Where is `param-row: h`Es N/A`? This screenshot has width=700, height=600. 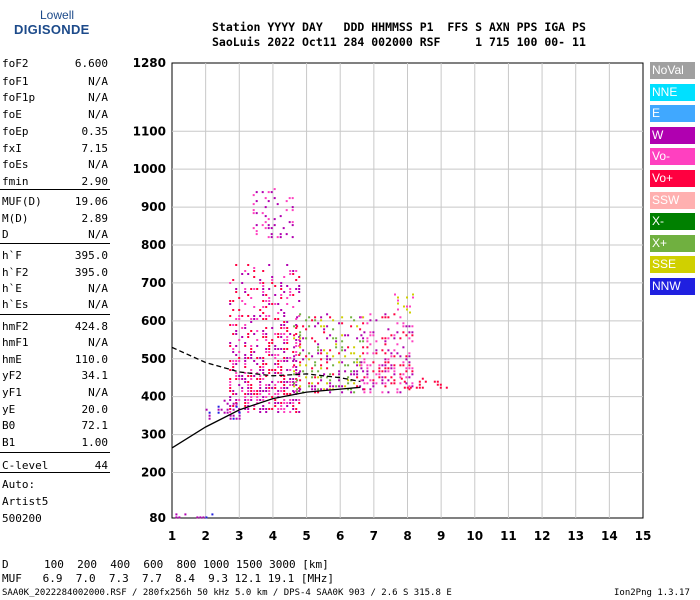 param-row: h`Es N/A is located at coordinates (55, 306).